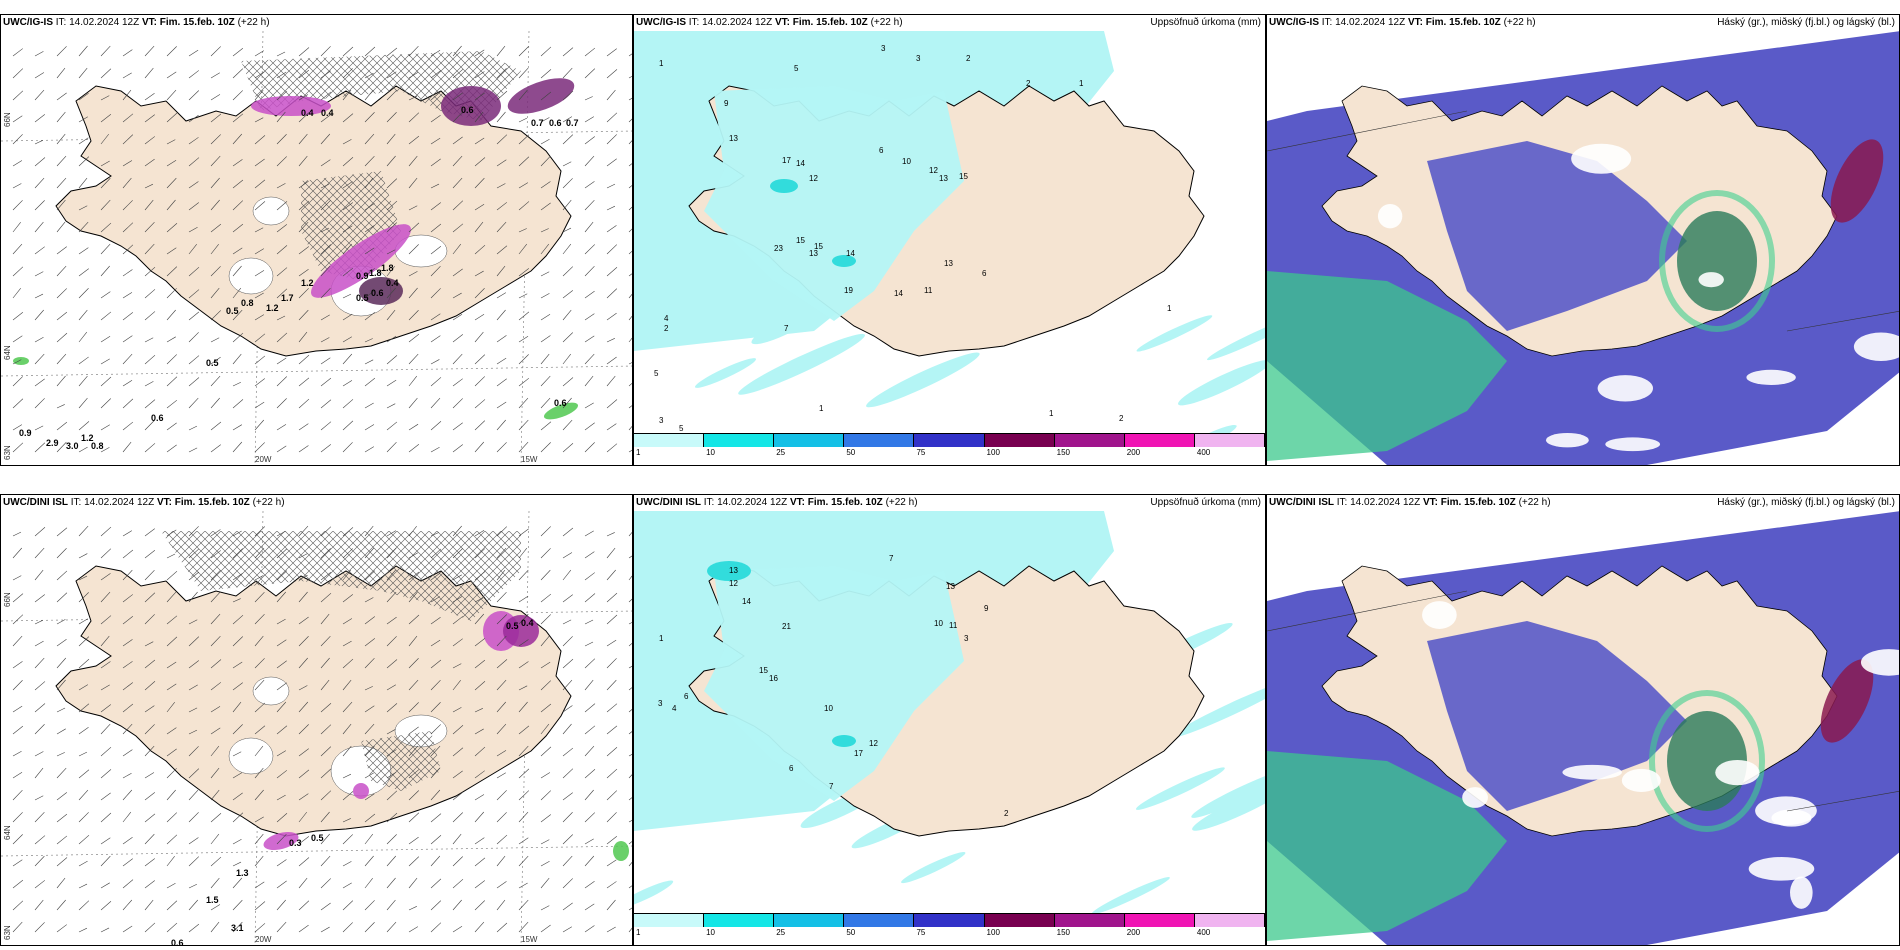  I want to click on lat-label-66n: 66N, so click(7, 599).